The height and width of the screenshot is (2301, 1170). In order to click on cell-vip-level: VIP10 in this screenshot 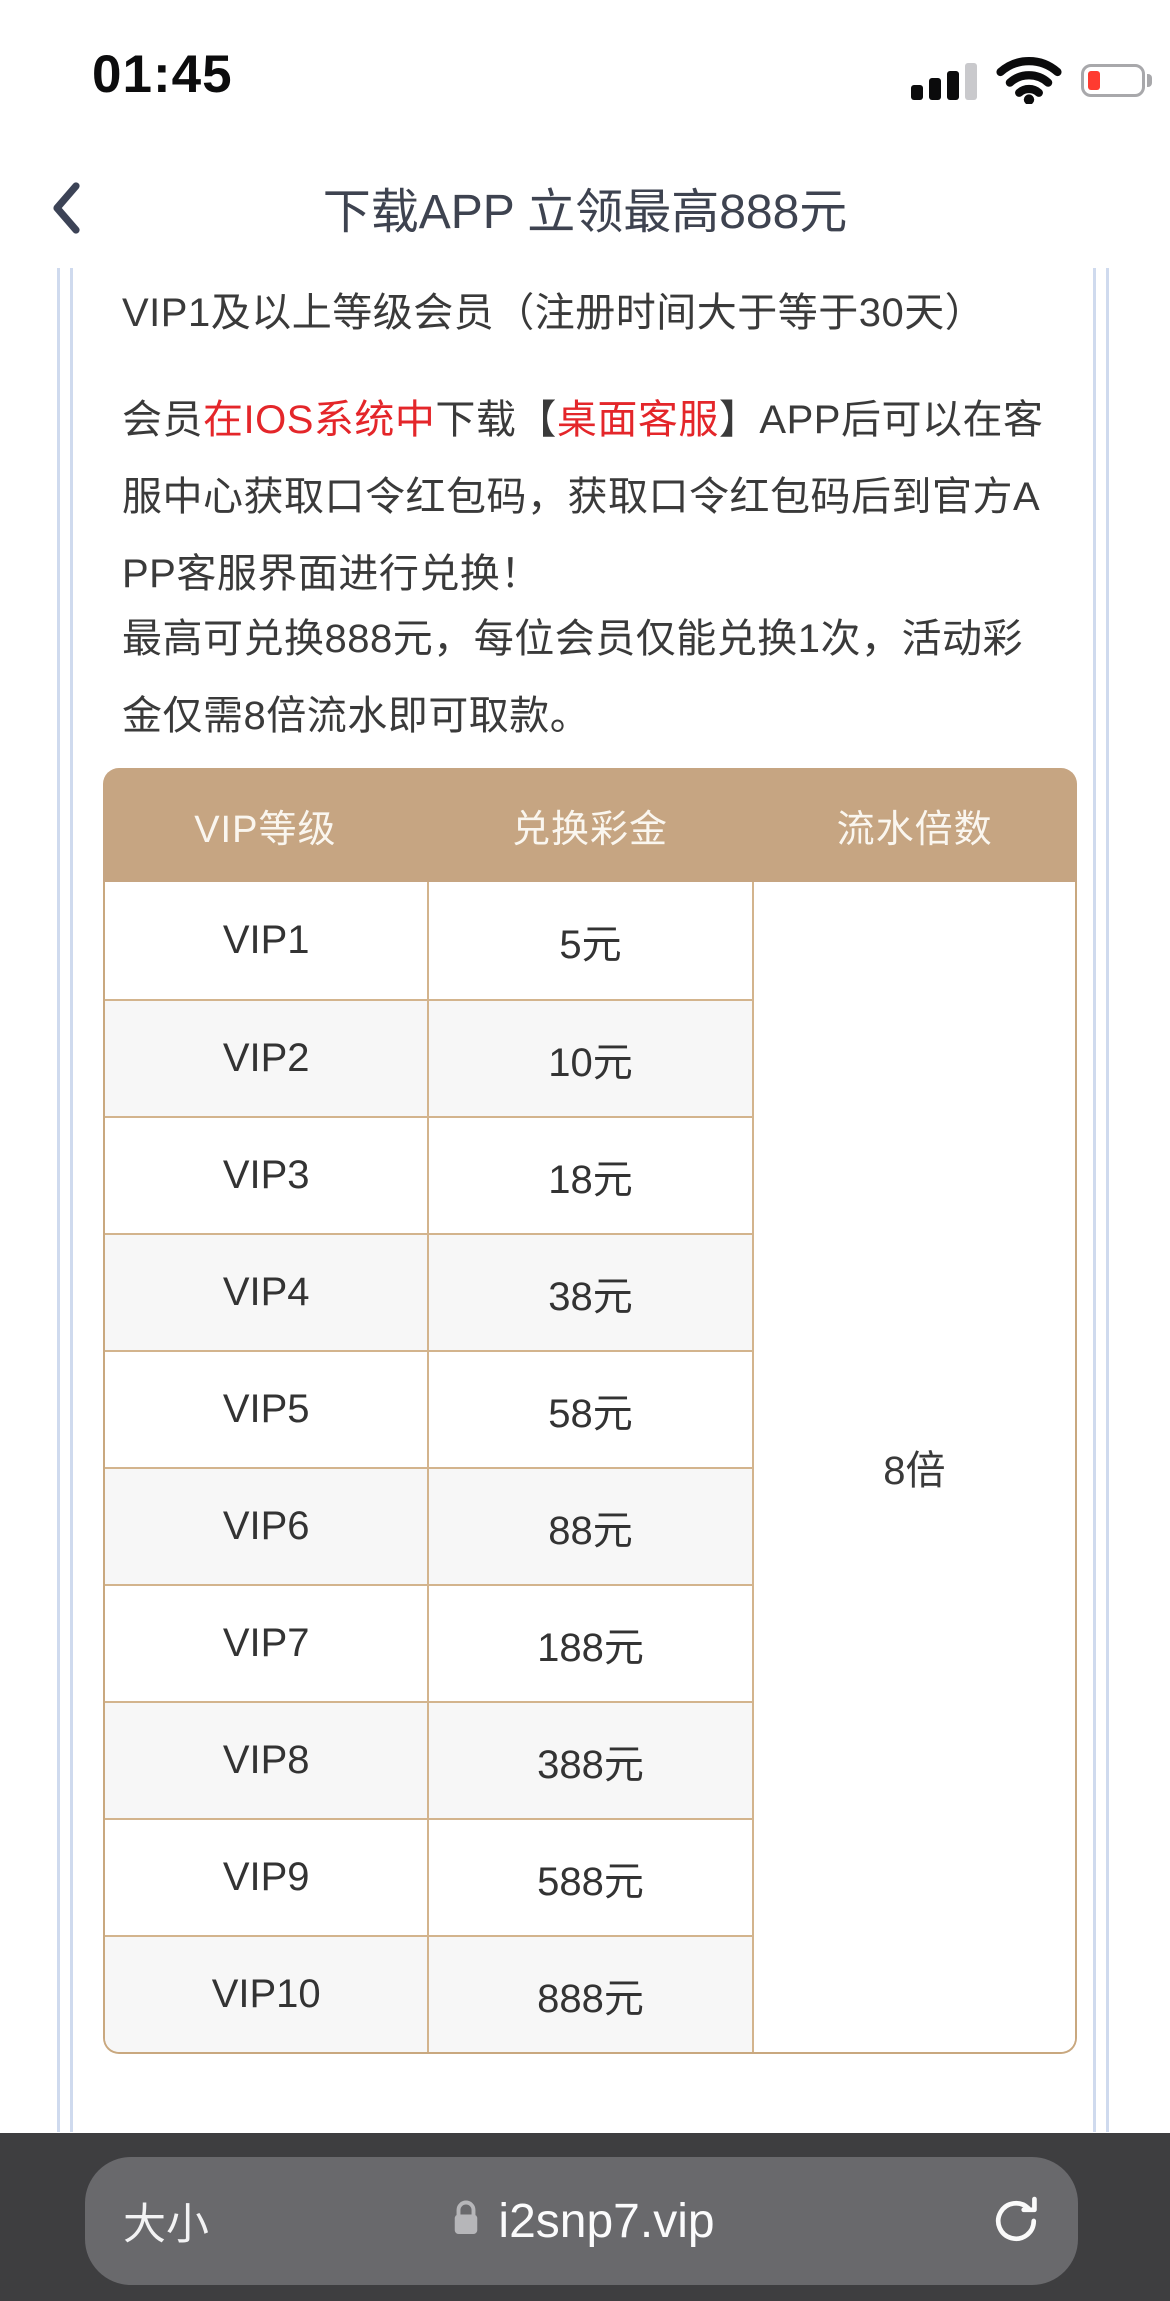, I will do `click(266, 1994)`.